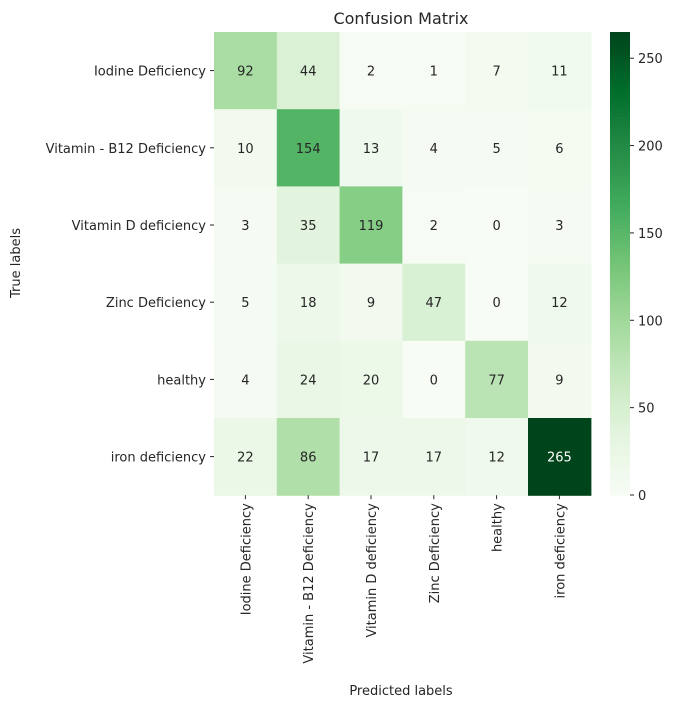 The image size is (679, 709). I want to click on cell-value-label: 11, so click(559, 72).